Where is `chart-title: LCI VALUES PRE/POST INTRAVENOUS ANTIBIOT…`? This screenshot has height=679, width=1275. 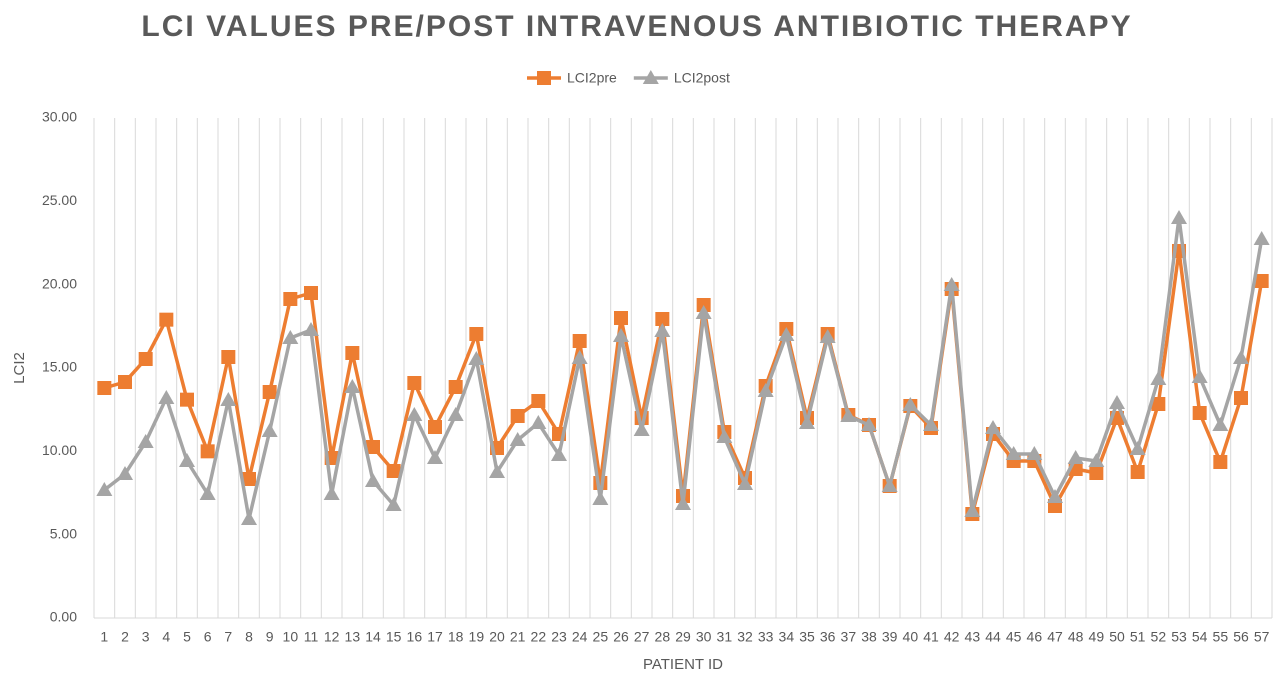
chart-title: LCI VALUES PRE/POST INTRAVENOUS ANTIBIOT… is located at coordinates (636, 26).